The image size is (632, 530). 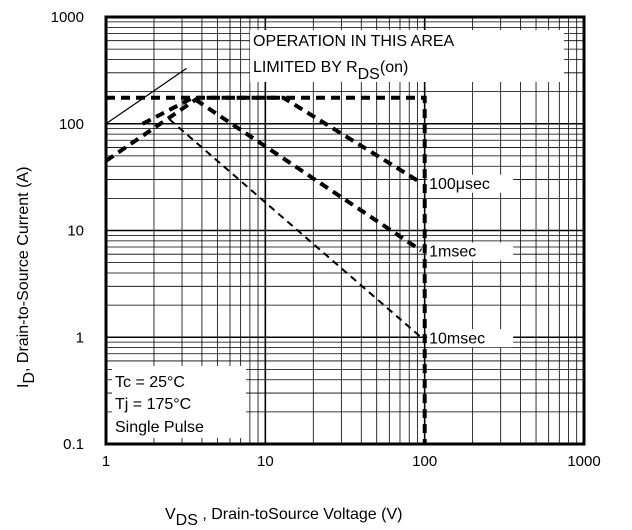 I want to click on conditions-box: Tc = 25°C Tj = 175°C Single Pulse, so click(x=179, y=402).